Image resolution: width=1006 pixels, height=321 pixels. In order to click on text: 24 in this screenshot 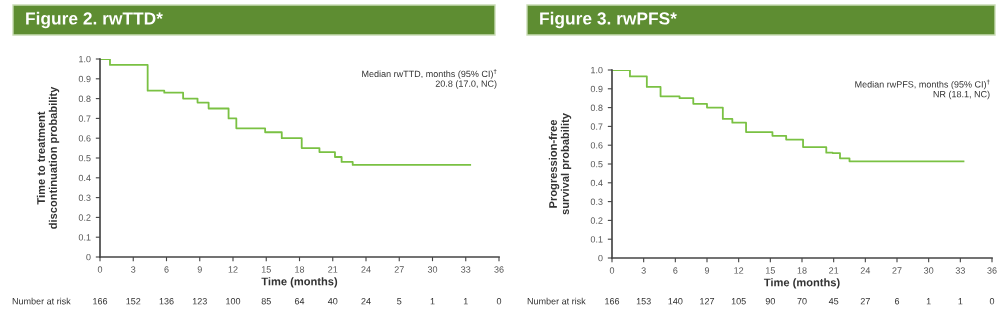, I will do `click(366, 301)`.